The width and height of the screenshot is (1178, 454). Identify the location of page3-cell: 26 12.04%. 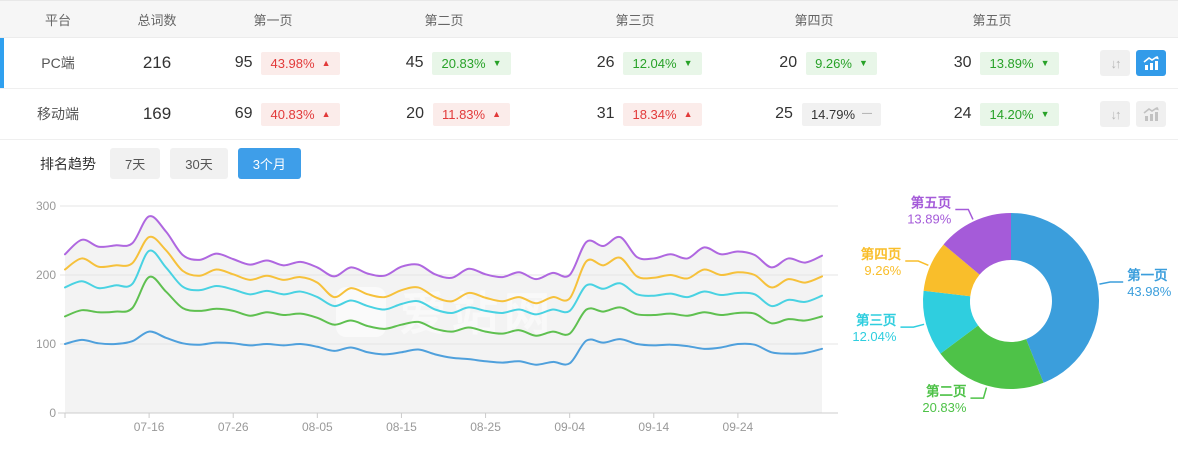
(635, 63).